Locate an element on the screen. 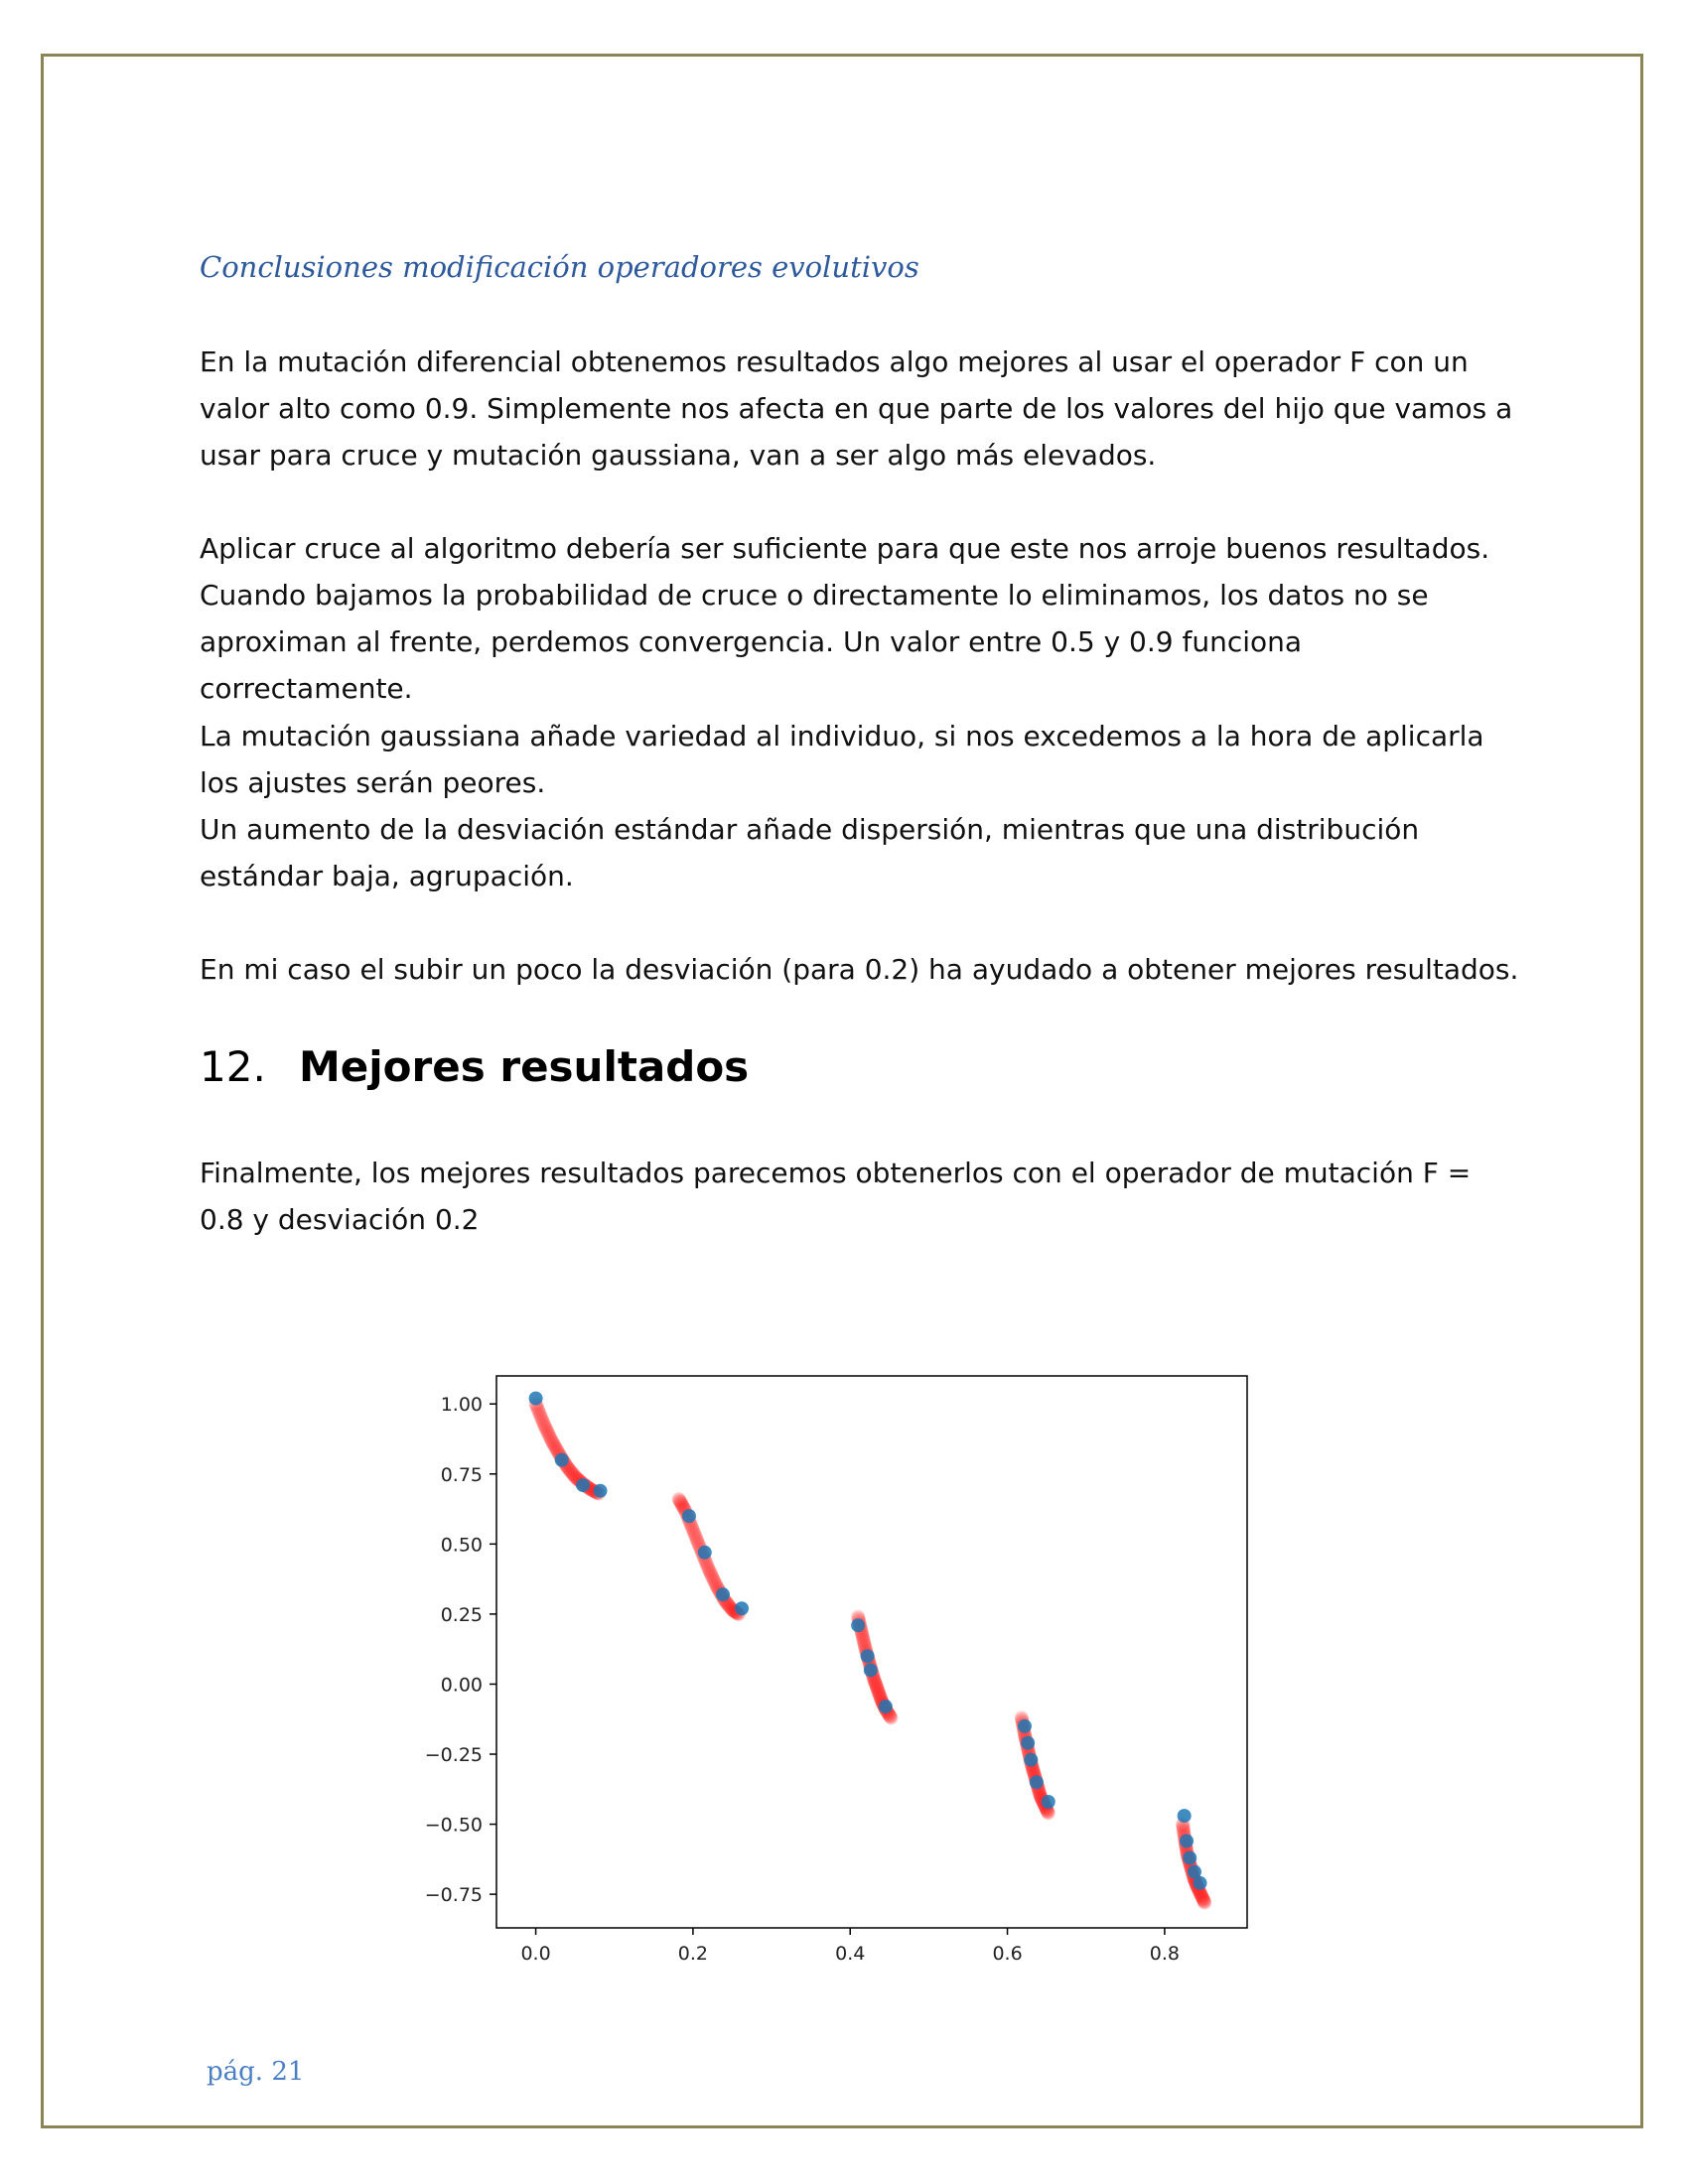 The width and height of the screenshot is (1688, 2184). plot-frame is located at coordinates (871, 1652).